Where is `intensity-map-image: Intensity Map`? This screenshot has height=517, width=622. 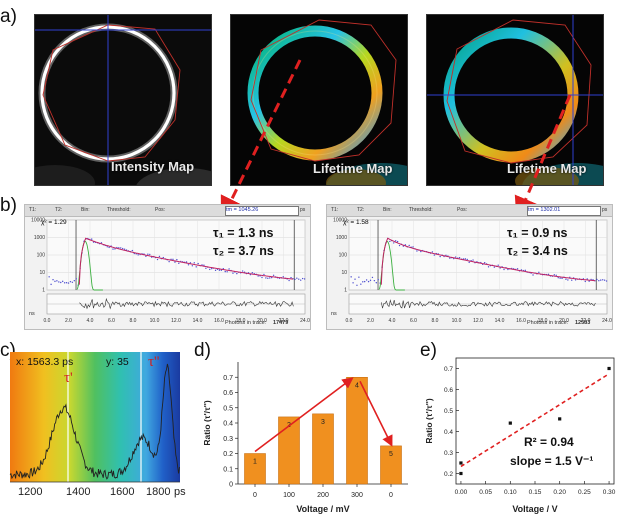
intensity-map-image: Intensity Map is located at coordinates (123, 100).